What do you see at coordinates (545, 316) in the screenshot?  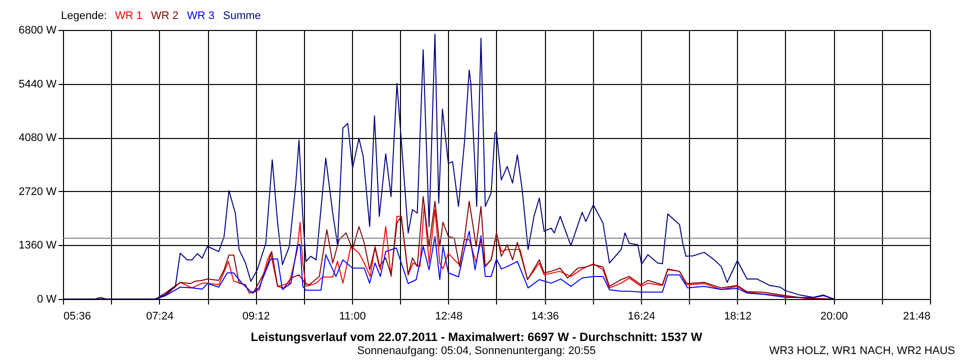 I see `x-tick-label: 14:36` at bounding box center [545, 316].